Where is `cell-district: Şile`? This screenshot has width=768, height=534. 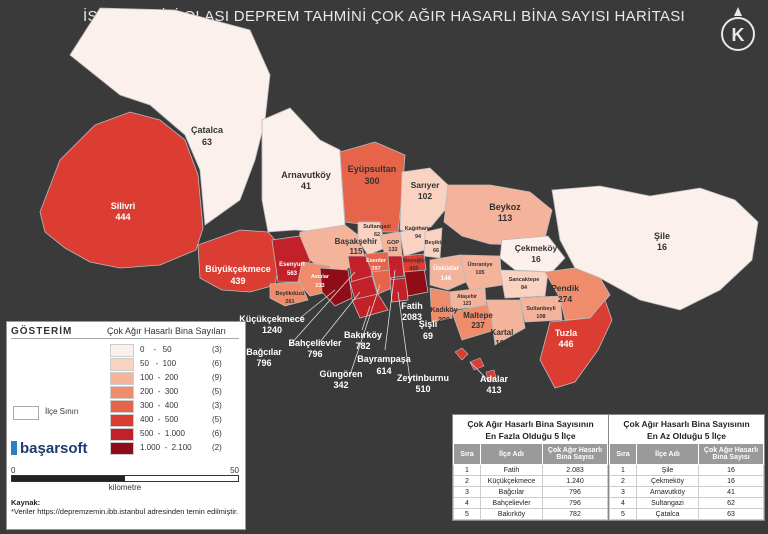 cell-district: Şile is located at coordinates (667, 470).